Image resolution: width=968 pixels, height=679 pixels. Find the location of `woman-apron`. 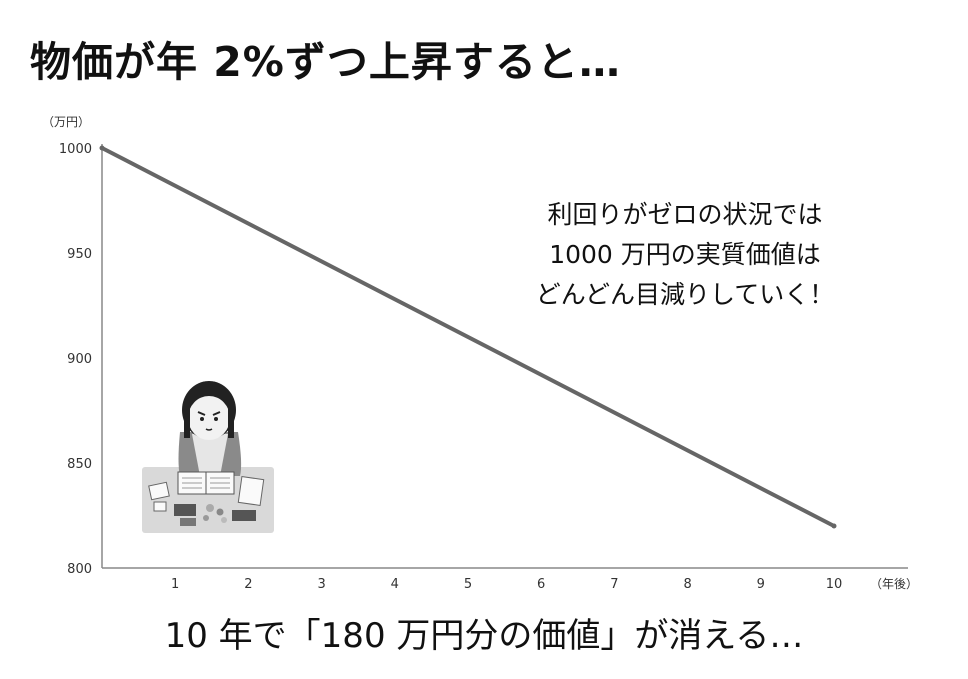

woman-apron is located at coordinates (210, 455).